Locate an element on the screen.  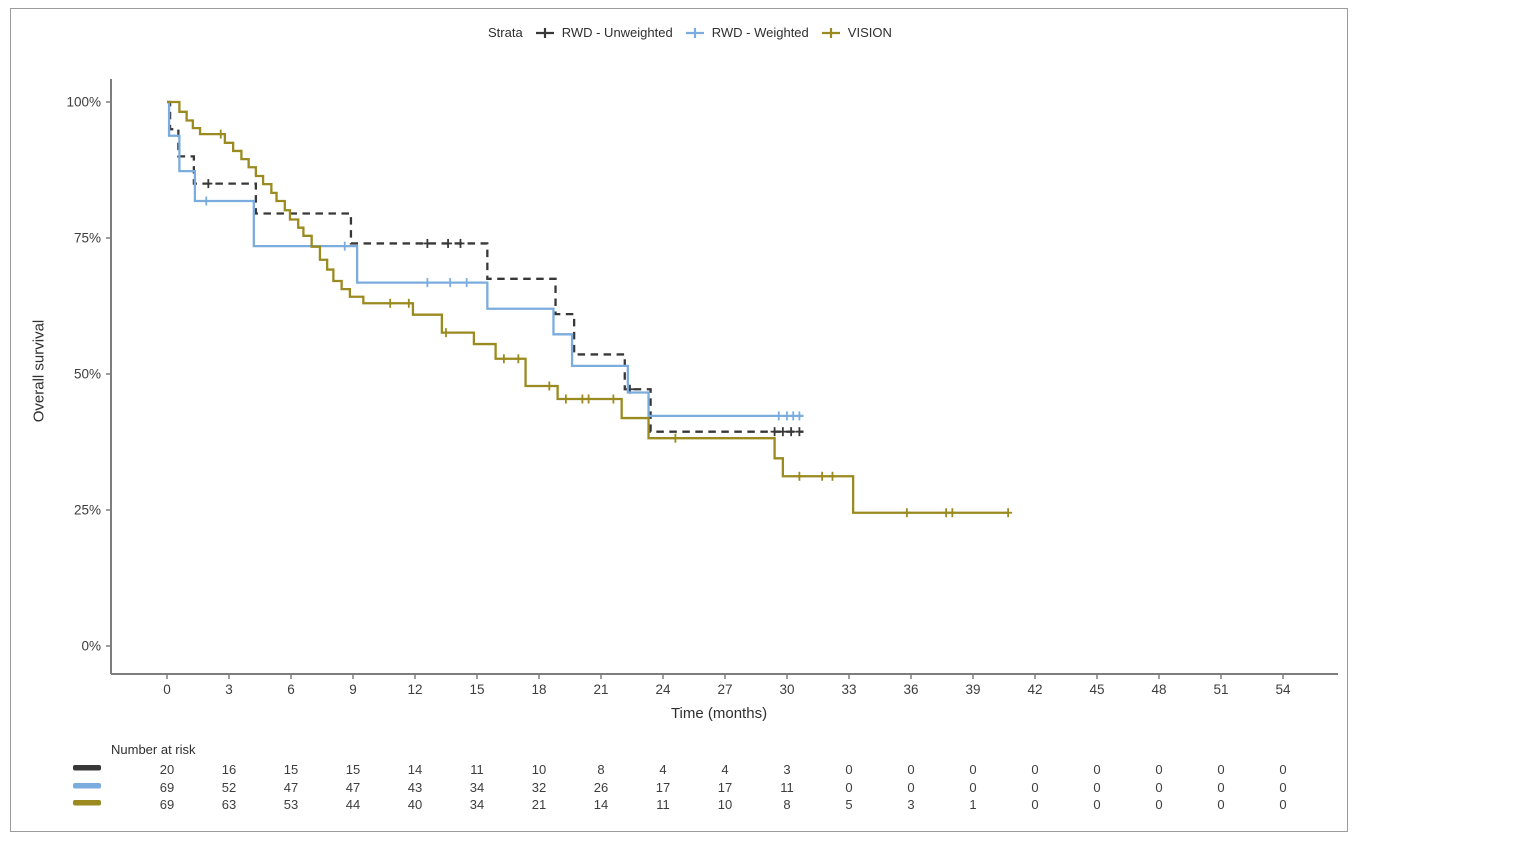
risk-count: 1 is located at coordinates (972, 804).